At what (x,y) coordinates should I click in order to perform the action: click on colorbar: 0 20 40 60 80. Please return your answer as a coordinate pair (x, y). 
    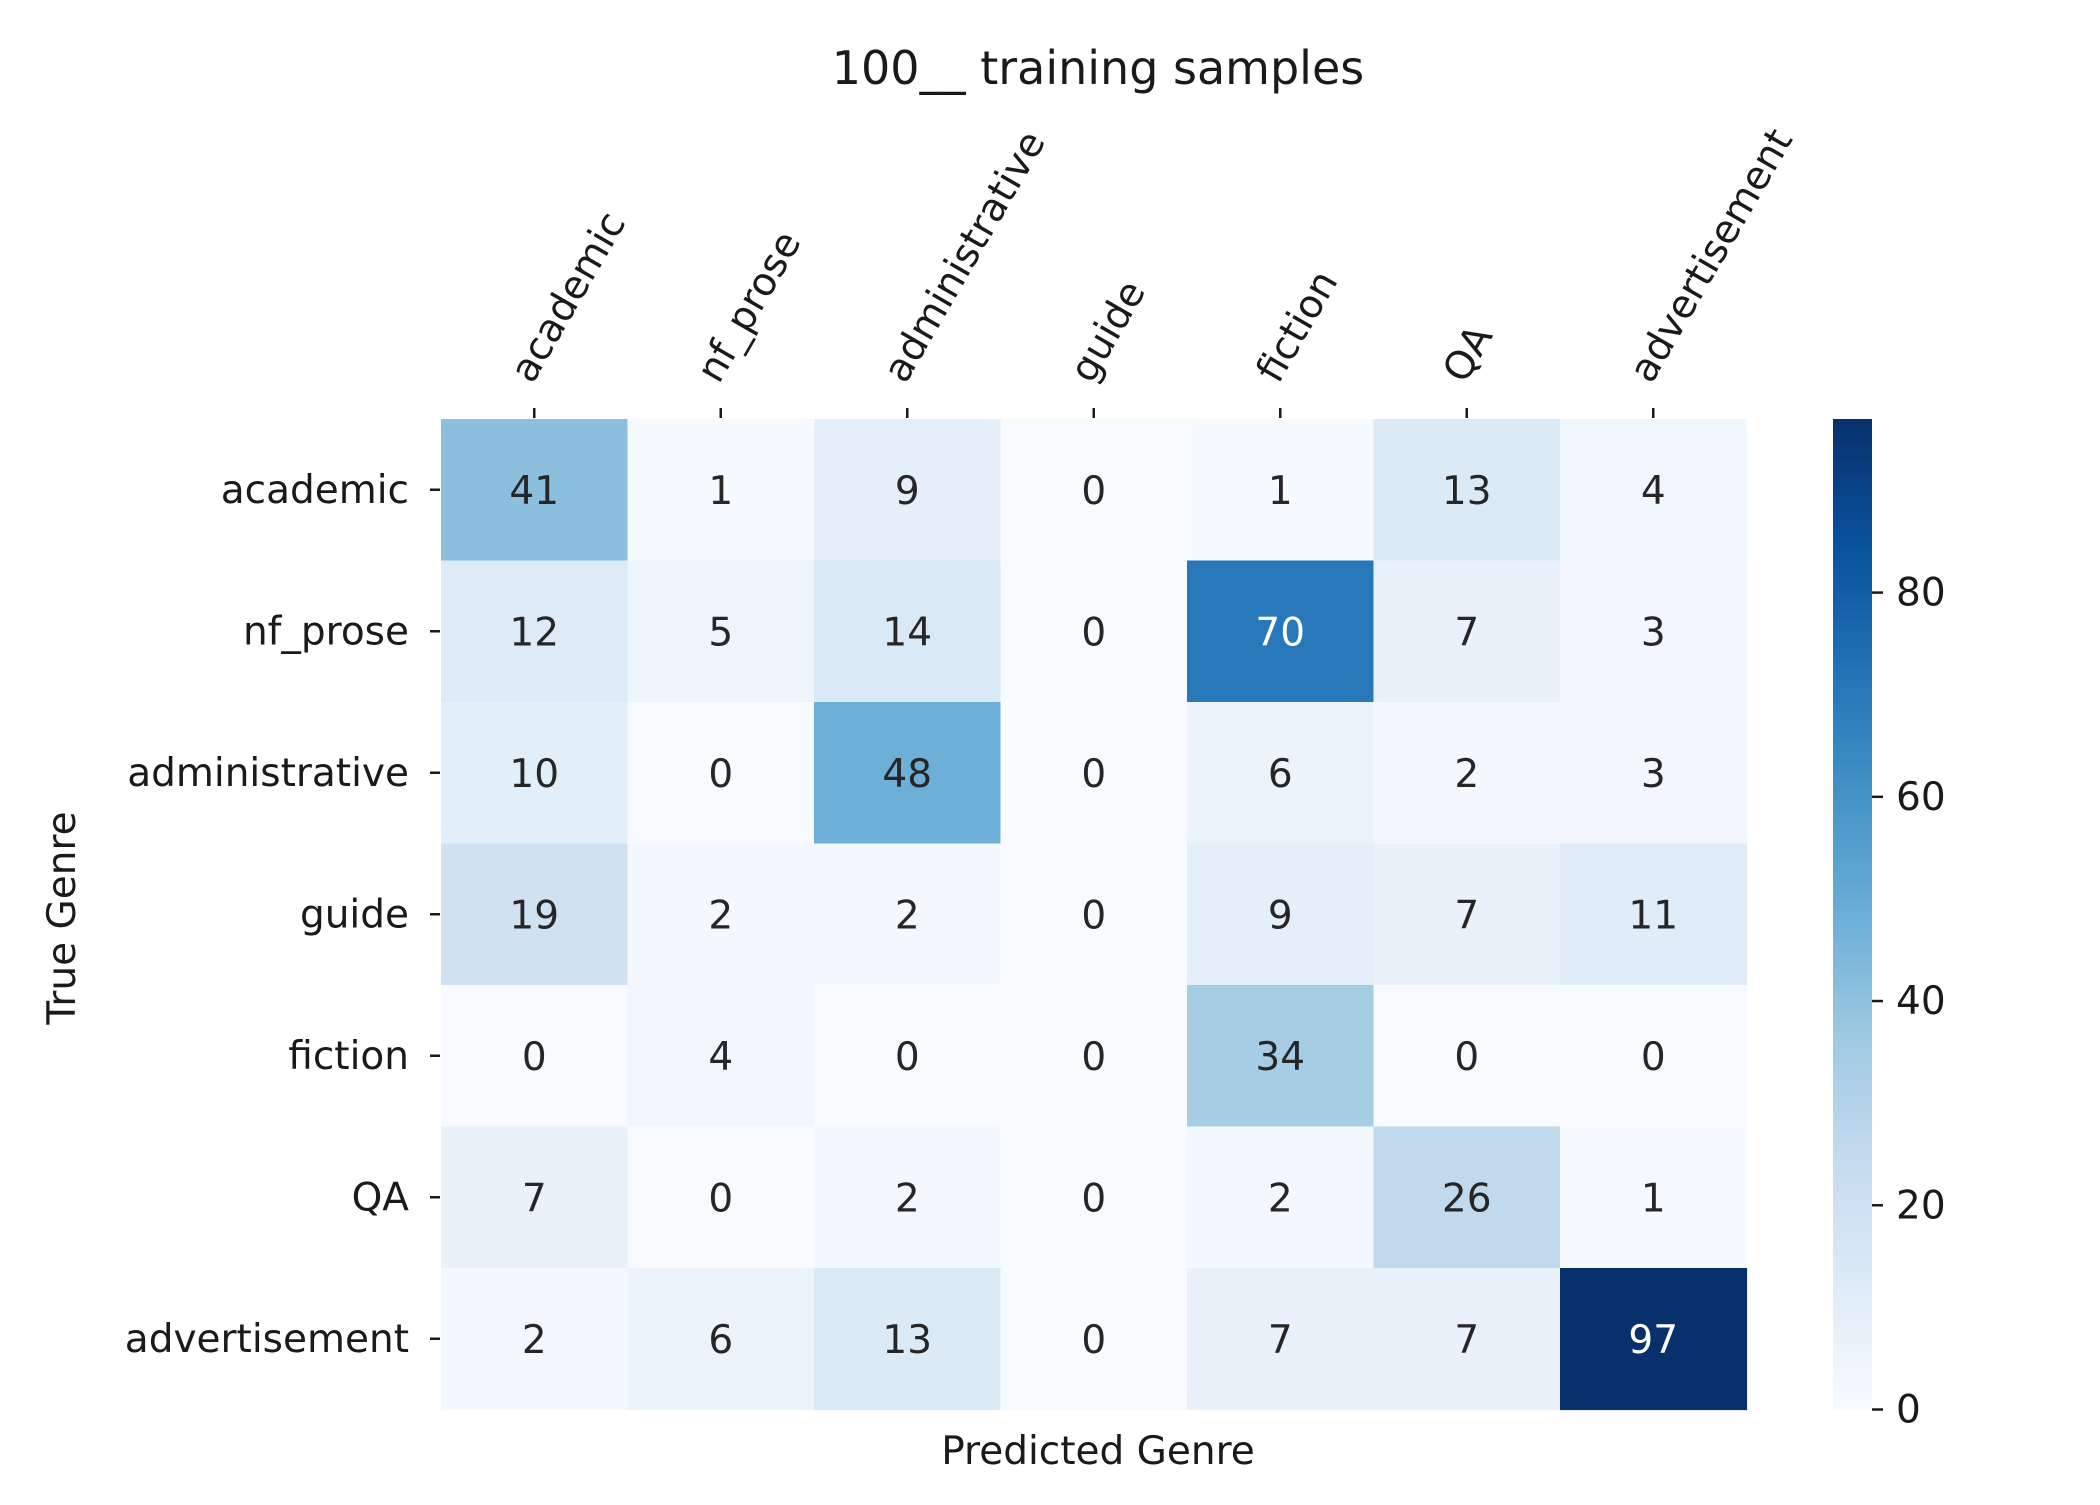
    Looking at the image, I should click on (1889, 926).